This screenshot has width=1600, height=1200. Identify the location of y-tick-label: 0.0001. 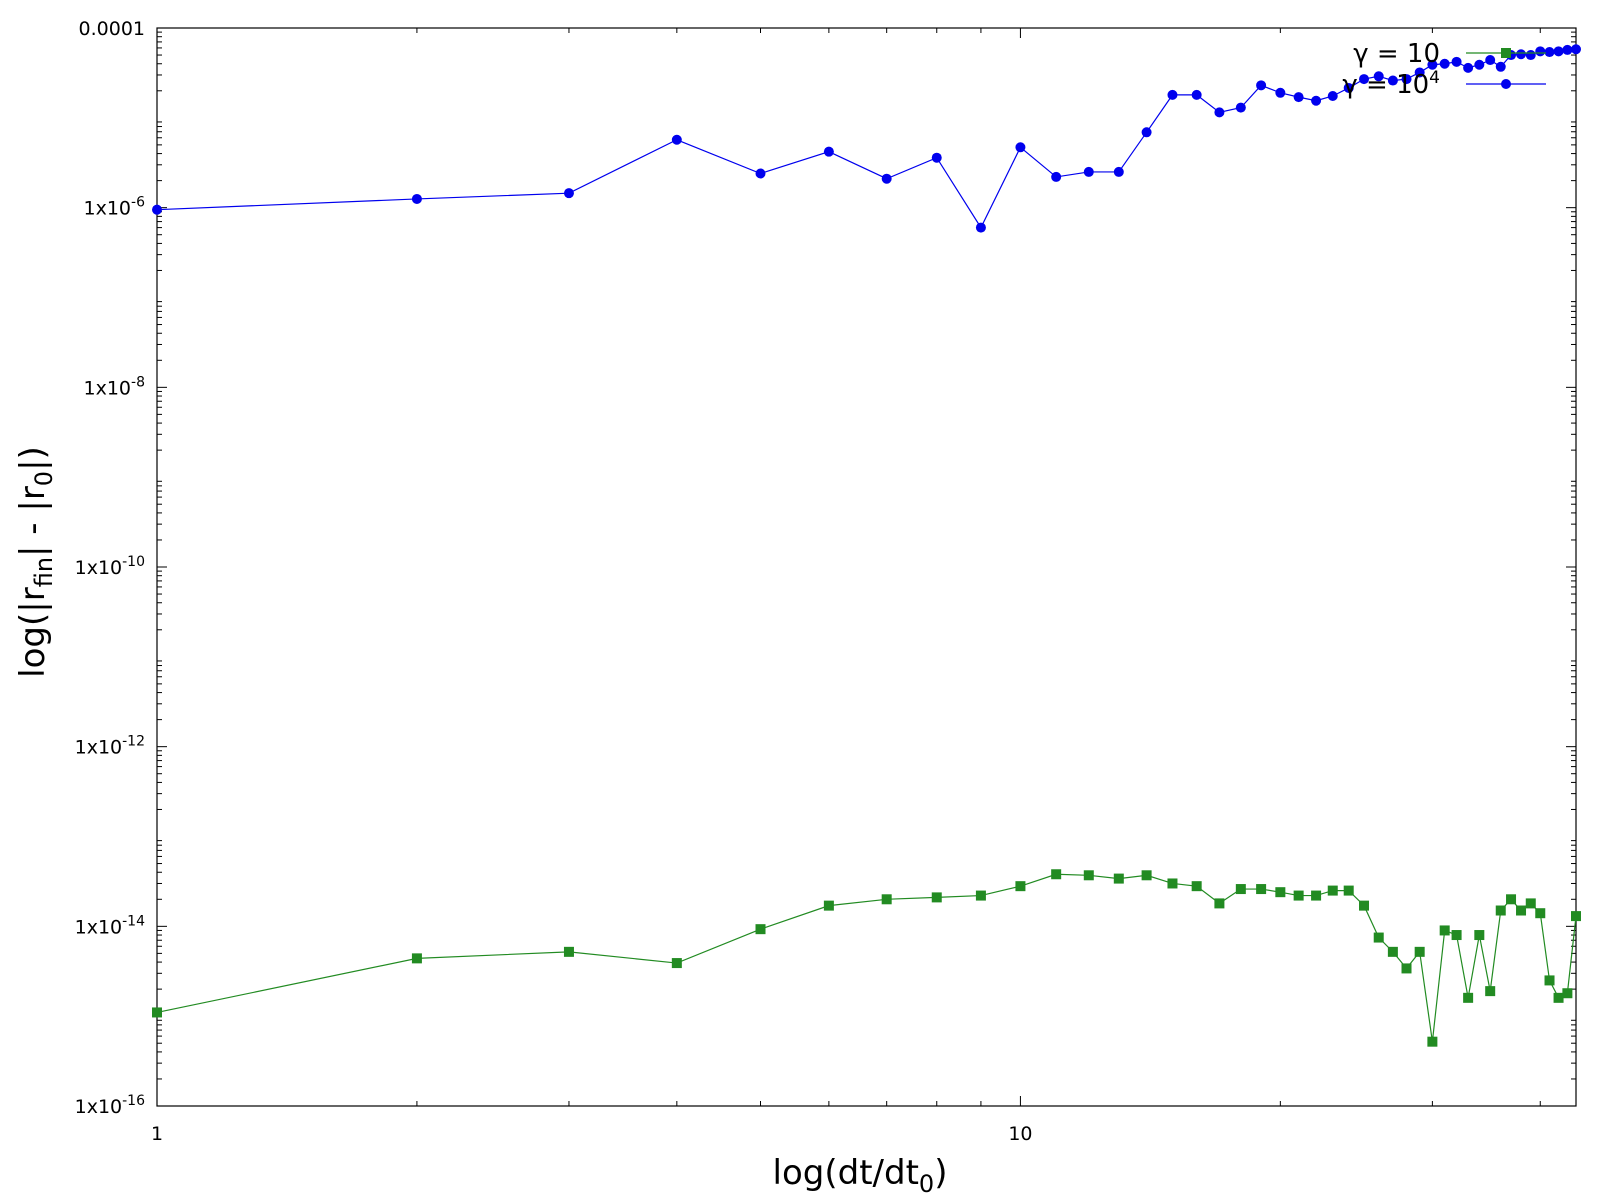
(112, 29).